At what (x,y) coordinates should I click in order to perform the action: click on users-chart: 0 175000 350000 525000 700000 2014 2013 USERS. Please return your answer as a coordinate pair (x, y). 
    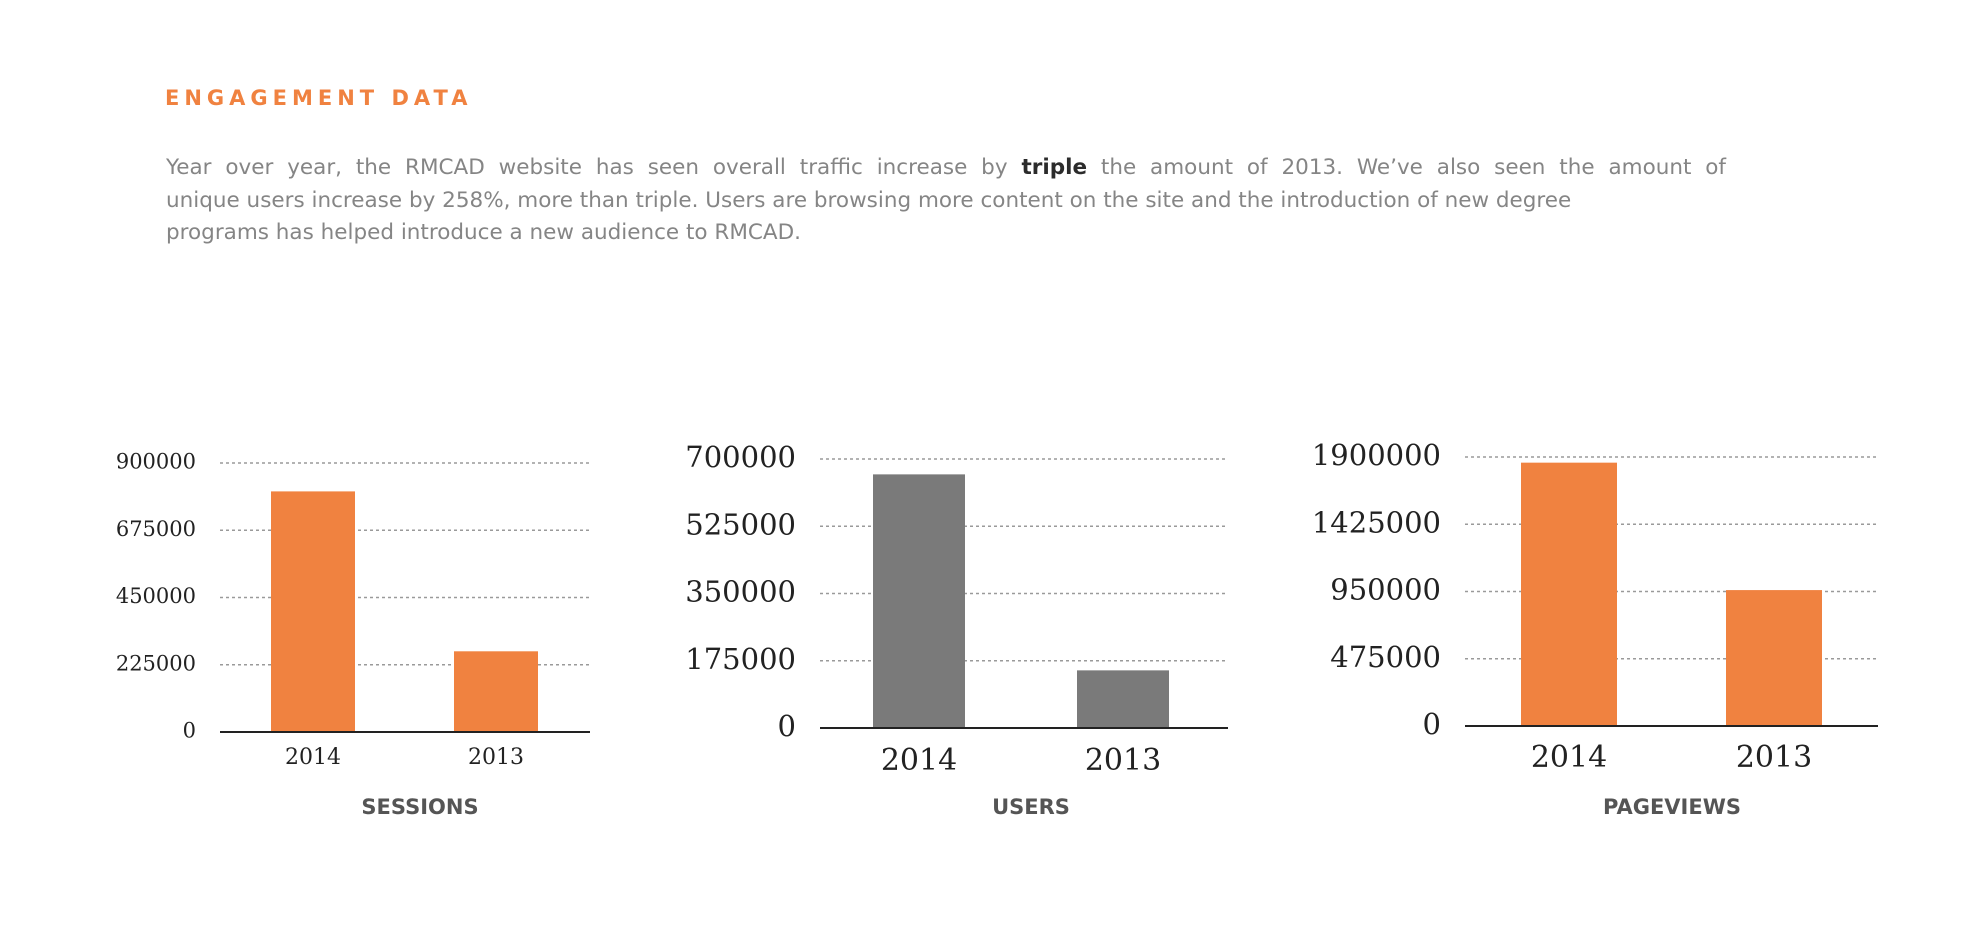
    Looking at the image, I should click on (950, 635).